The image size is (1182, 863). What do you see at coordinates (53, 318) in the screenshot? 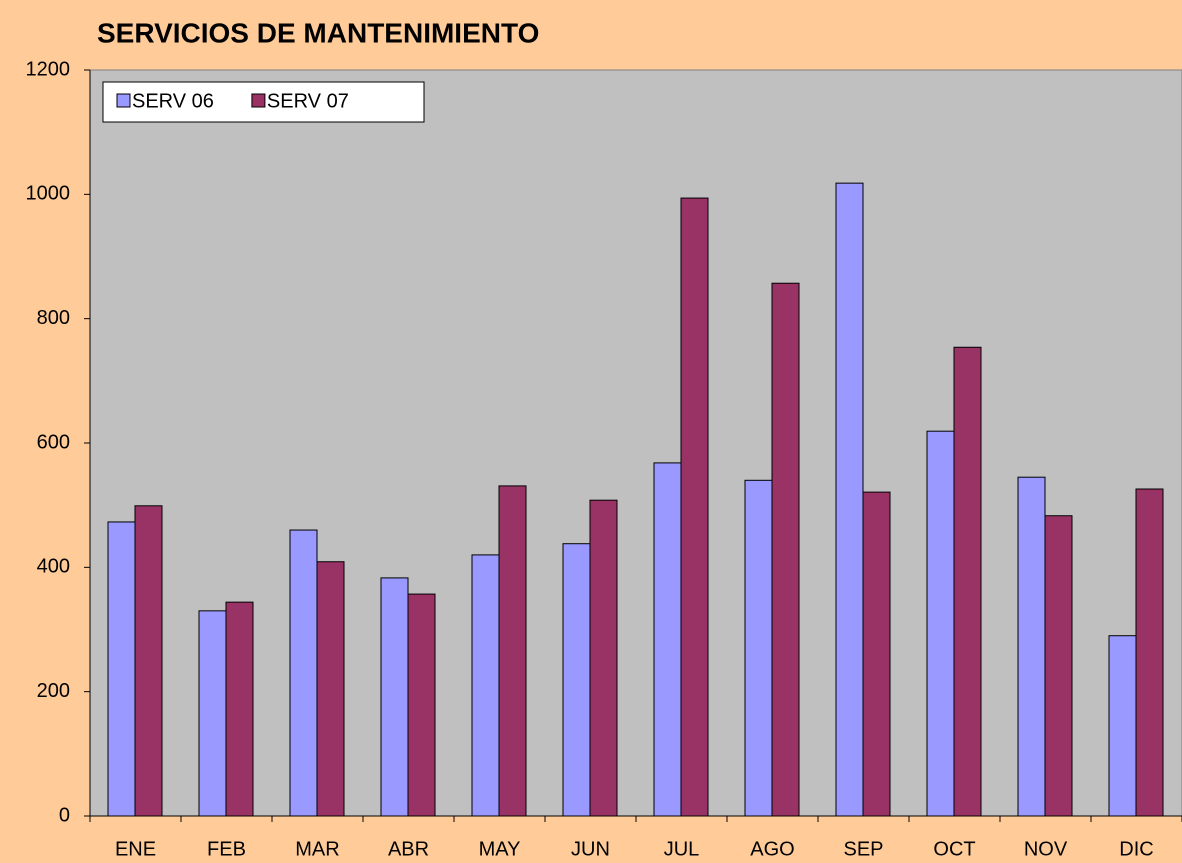
I see `y-tick-label: 800` at bounding box center [53, 318].